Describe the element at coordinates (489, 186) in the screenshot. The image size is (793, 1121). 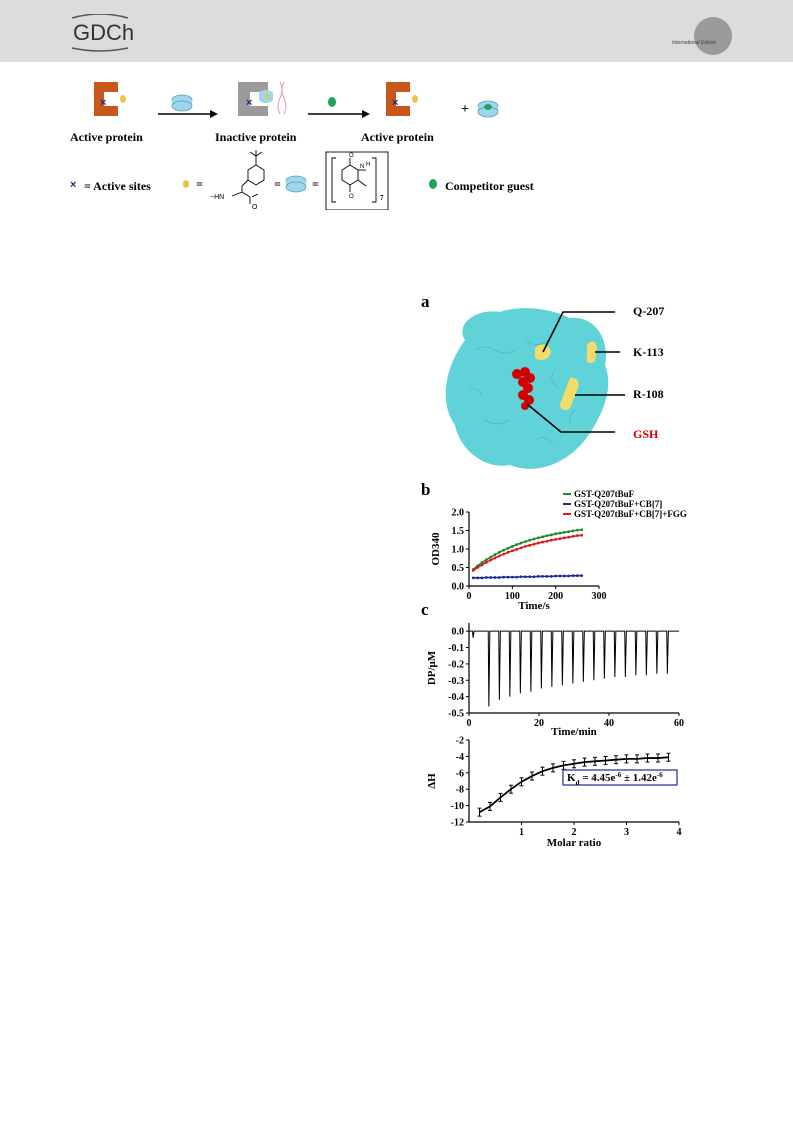
I see `competitor-guest-label: Competitor guest` at that location.